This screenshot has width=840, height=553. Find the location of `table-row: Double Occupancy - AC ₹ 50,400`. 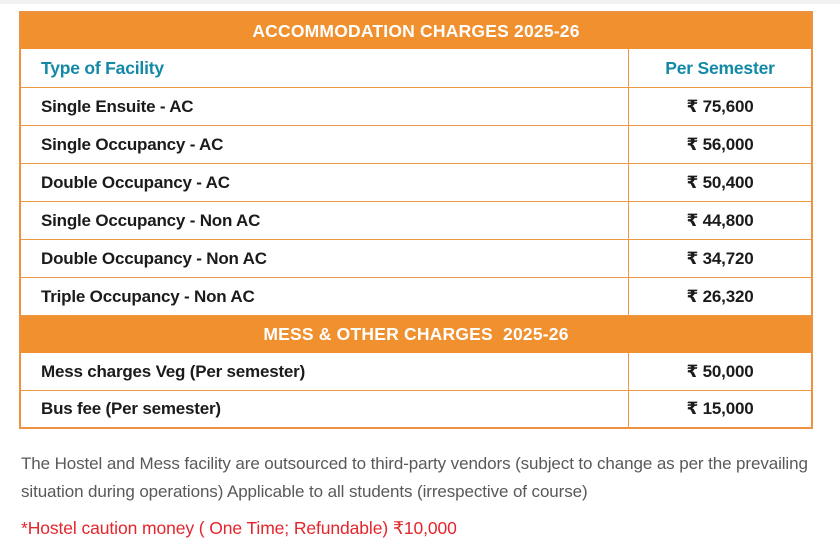

table-row: Double Occupancy - AC ₹ 50,400 is located at coordinates (416, 182).